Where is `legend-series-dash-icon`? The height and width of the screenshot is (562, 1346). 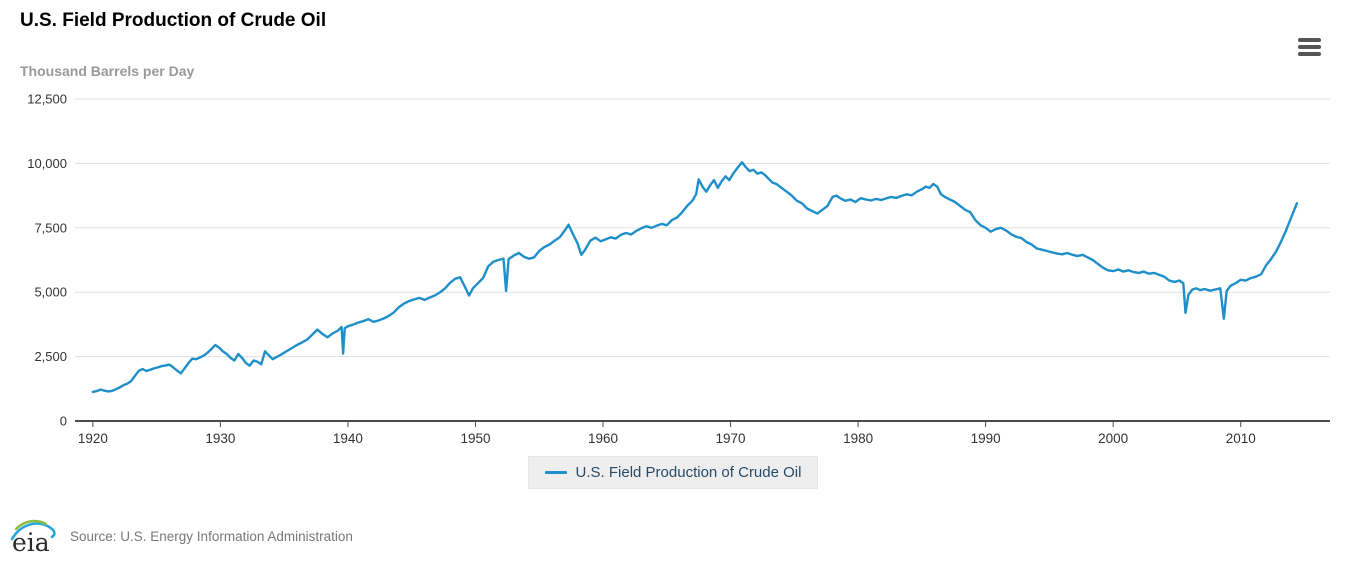 legend-series-dash-icon is located at coordinates (555, 472).